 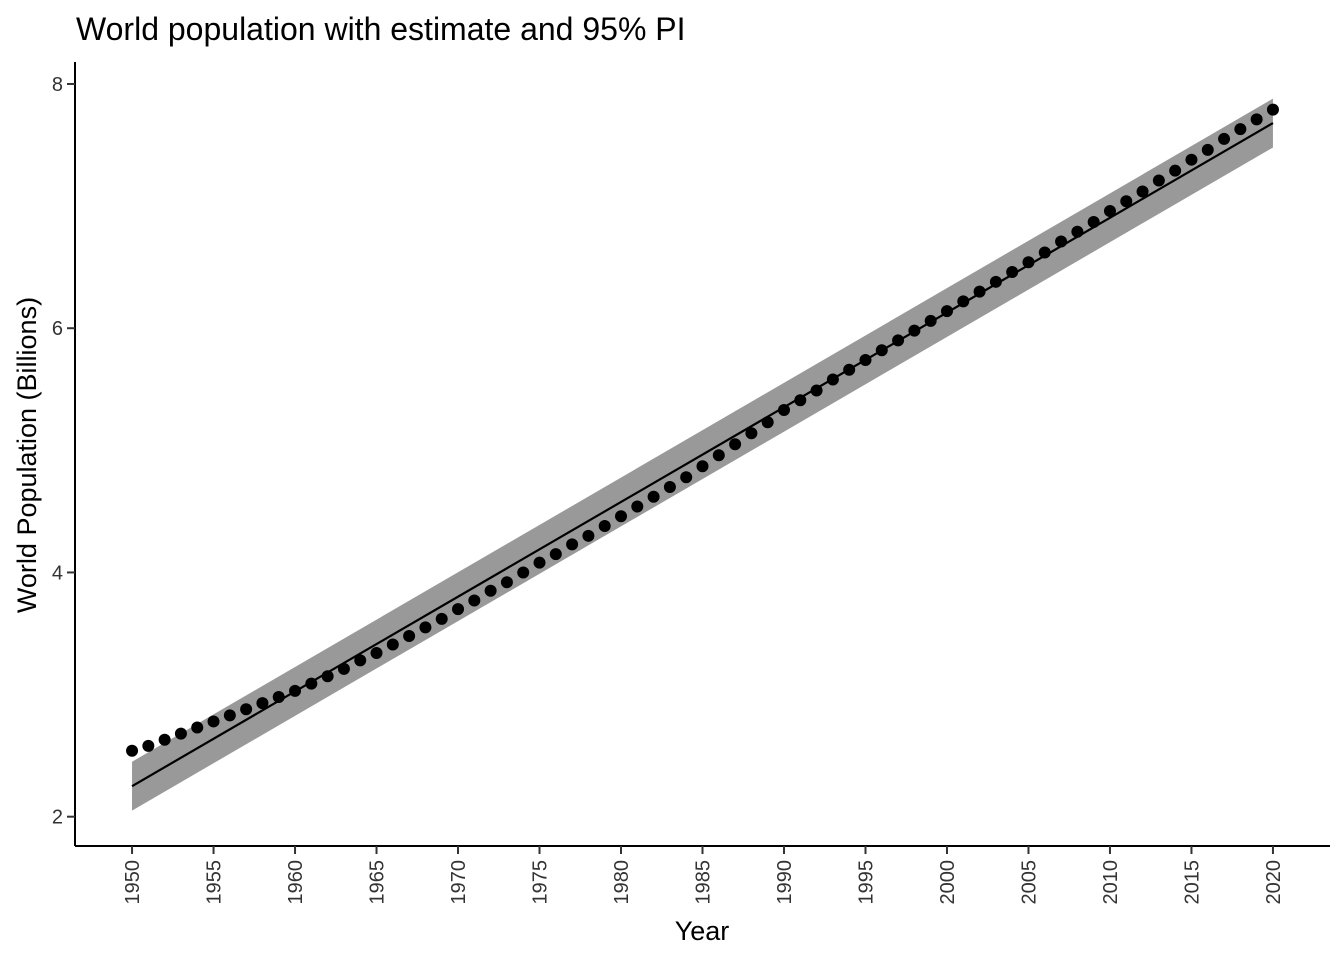 What do you see at coordinates (57, 85) in the screenshot?
I see `y-tick-label: 8` at bounding box center [57, 85].